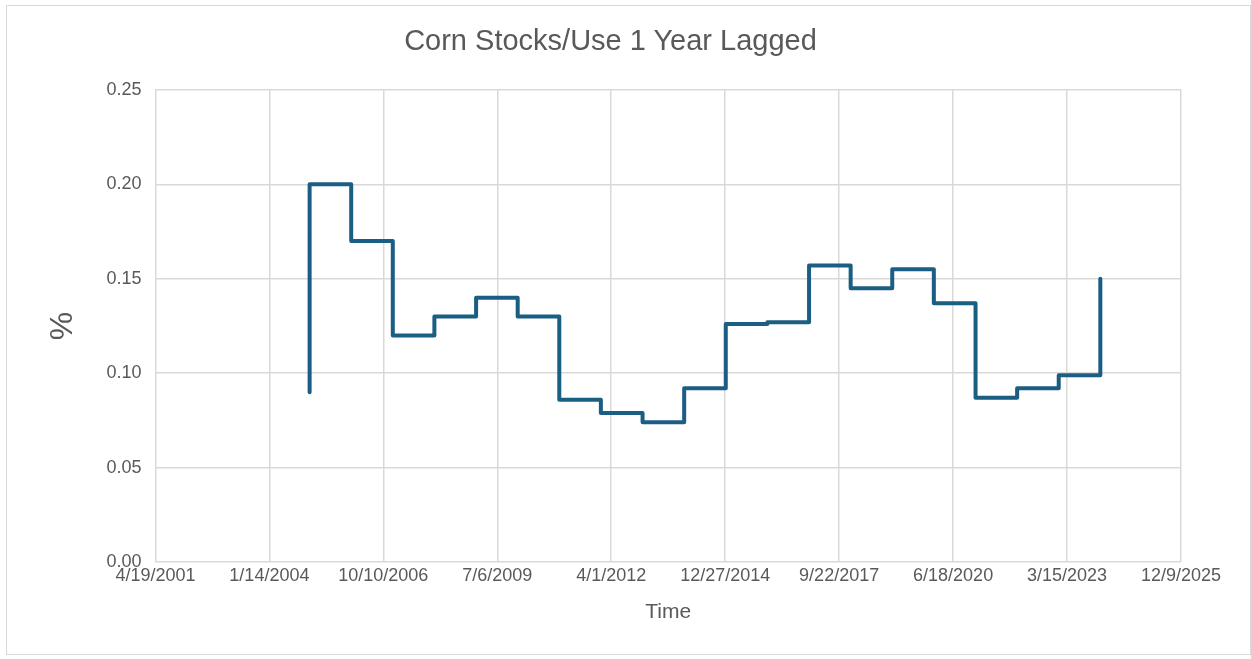 The width and height of the screenshot is (1251, 659). Describe the element at coordinates (124, 88) in the screenshot. I see `y-tick-label: 0.25` at that location.